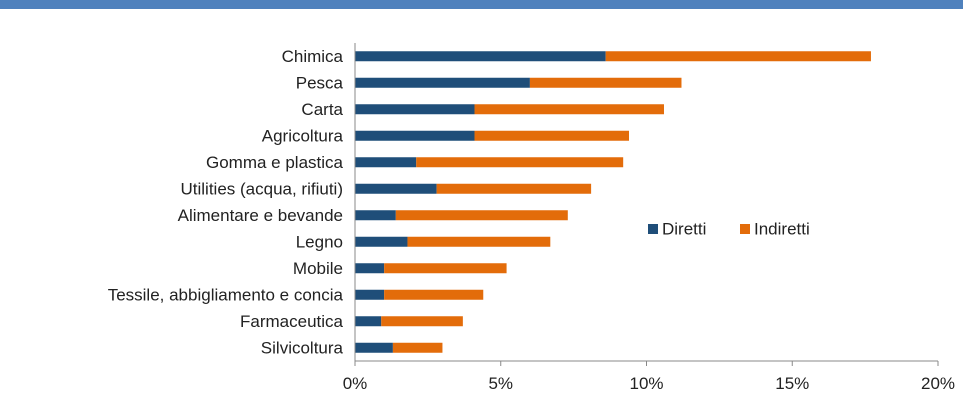 The image size is (963, 403). I want to click on category-label: Chimica, so click(313, 56).